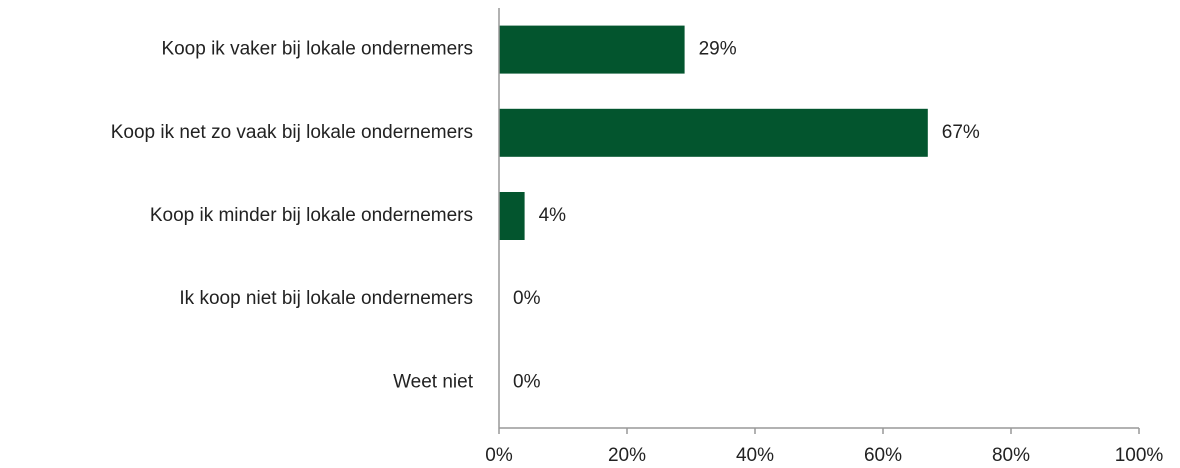  Describe the element at coordinates (499, 455) in the screenshot. I see `x-tick-label: 0%` at that location.